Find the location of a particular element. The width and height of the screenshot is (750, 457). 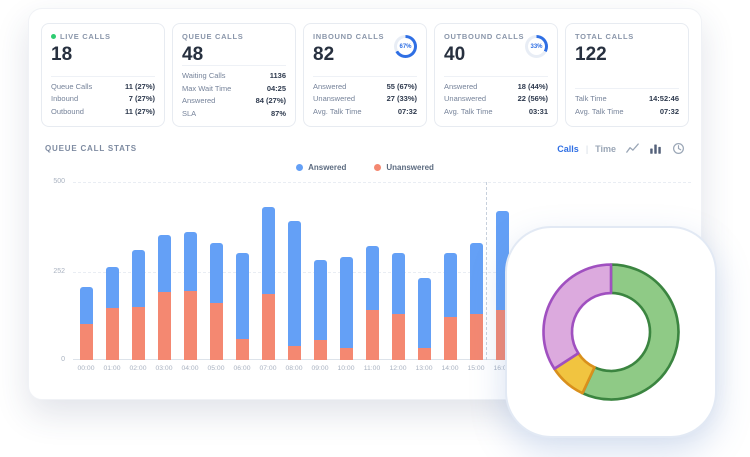

card-value-row: 122 is located at coordinates (627, 55).